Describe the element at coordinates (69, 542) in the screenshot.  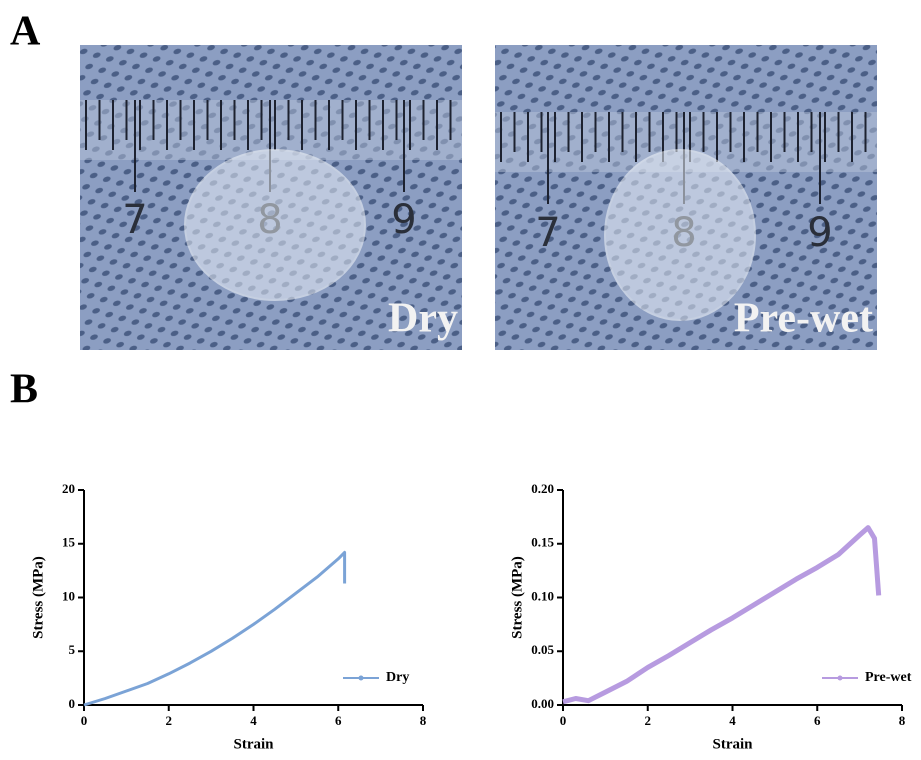
I see `y-tick-label: 15` at that location.